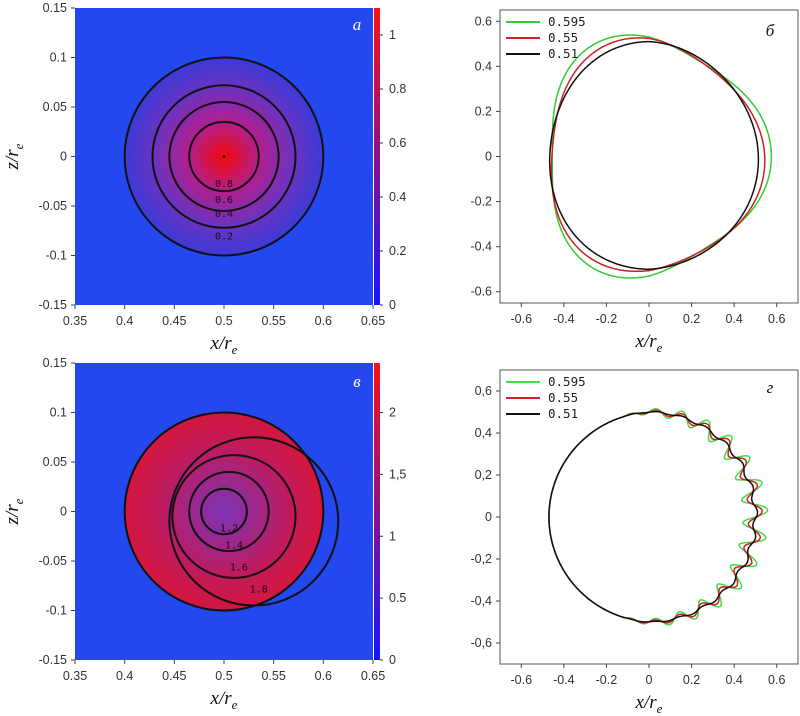 The width and height of the screenshot is (800, 716). I want to click on contour-label: 1.4, so click(234, 546).